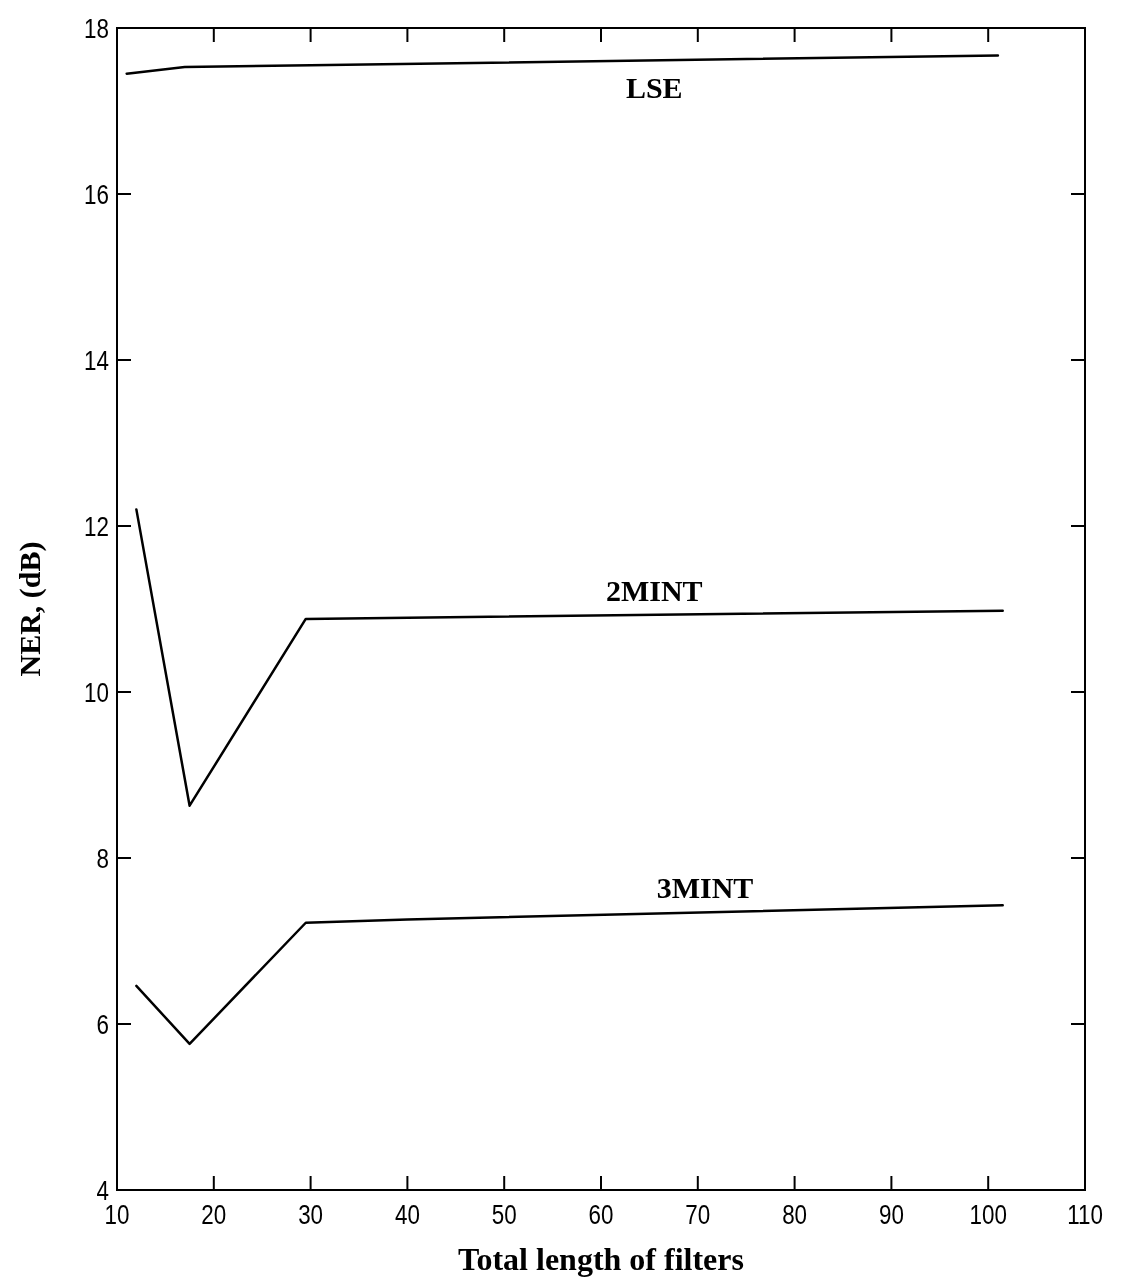 The height and width of the screenshot is (1285, 1128). Describe the element at coordinates (311, 1214) in the screenshot. I see `x-tick-label: 30` at that location.